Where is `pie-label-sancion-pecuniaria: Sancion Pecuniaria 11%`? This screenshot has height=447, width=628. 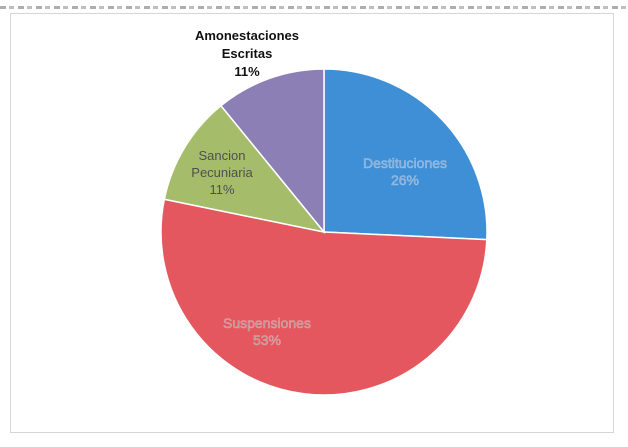
pie-label-sancion-pecuniaria: Sancion Pecuniaria 11% is located at coordinates (222, 172).